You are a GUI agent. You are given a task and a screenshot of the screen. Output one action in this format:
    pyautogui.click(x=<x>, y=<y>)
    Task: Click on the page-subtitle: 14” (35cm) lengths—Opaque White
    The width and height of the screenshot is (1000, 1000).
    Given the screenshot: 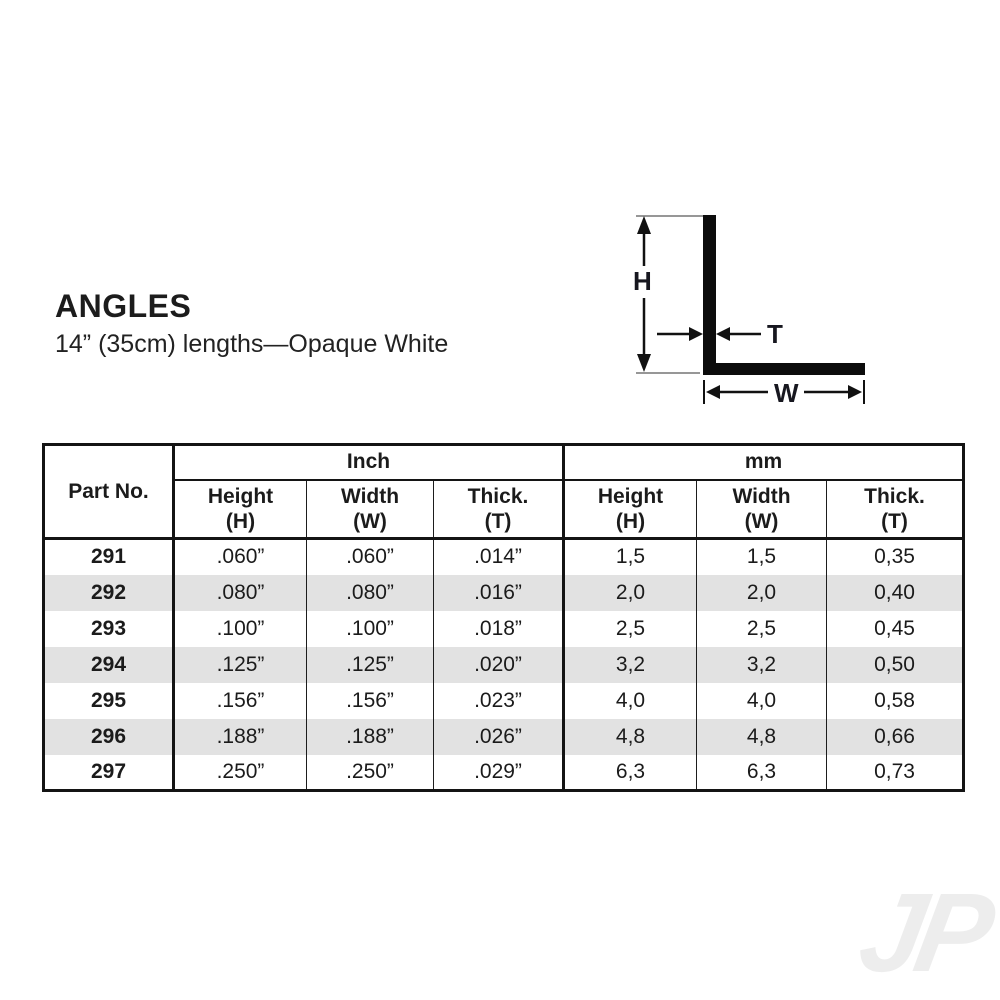 What is the action you would take?
    pyautogui.click(x=252, y=343)
    